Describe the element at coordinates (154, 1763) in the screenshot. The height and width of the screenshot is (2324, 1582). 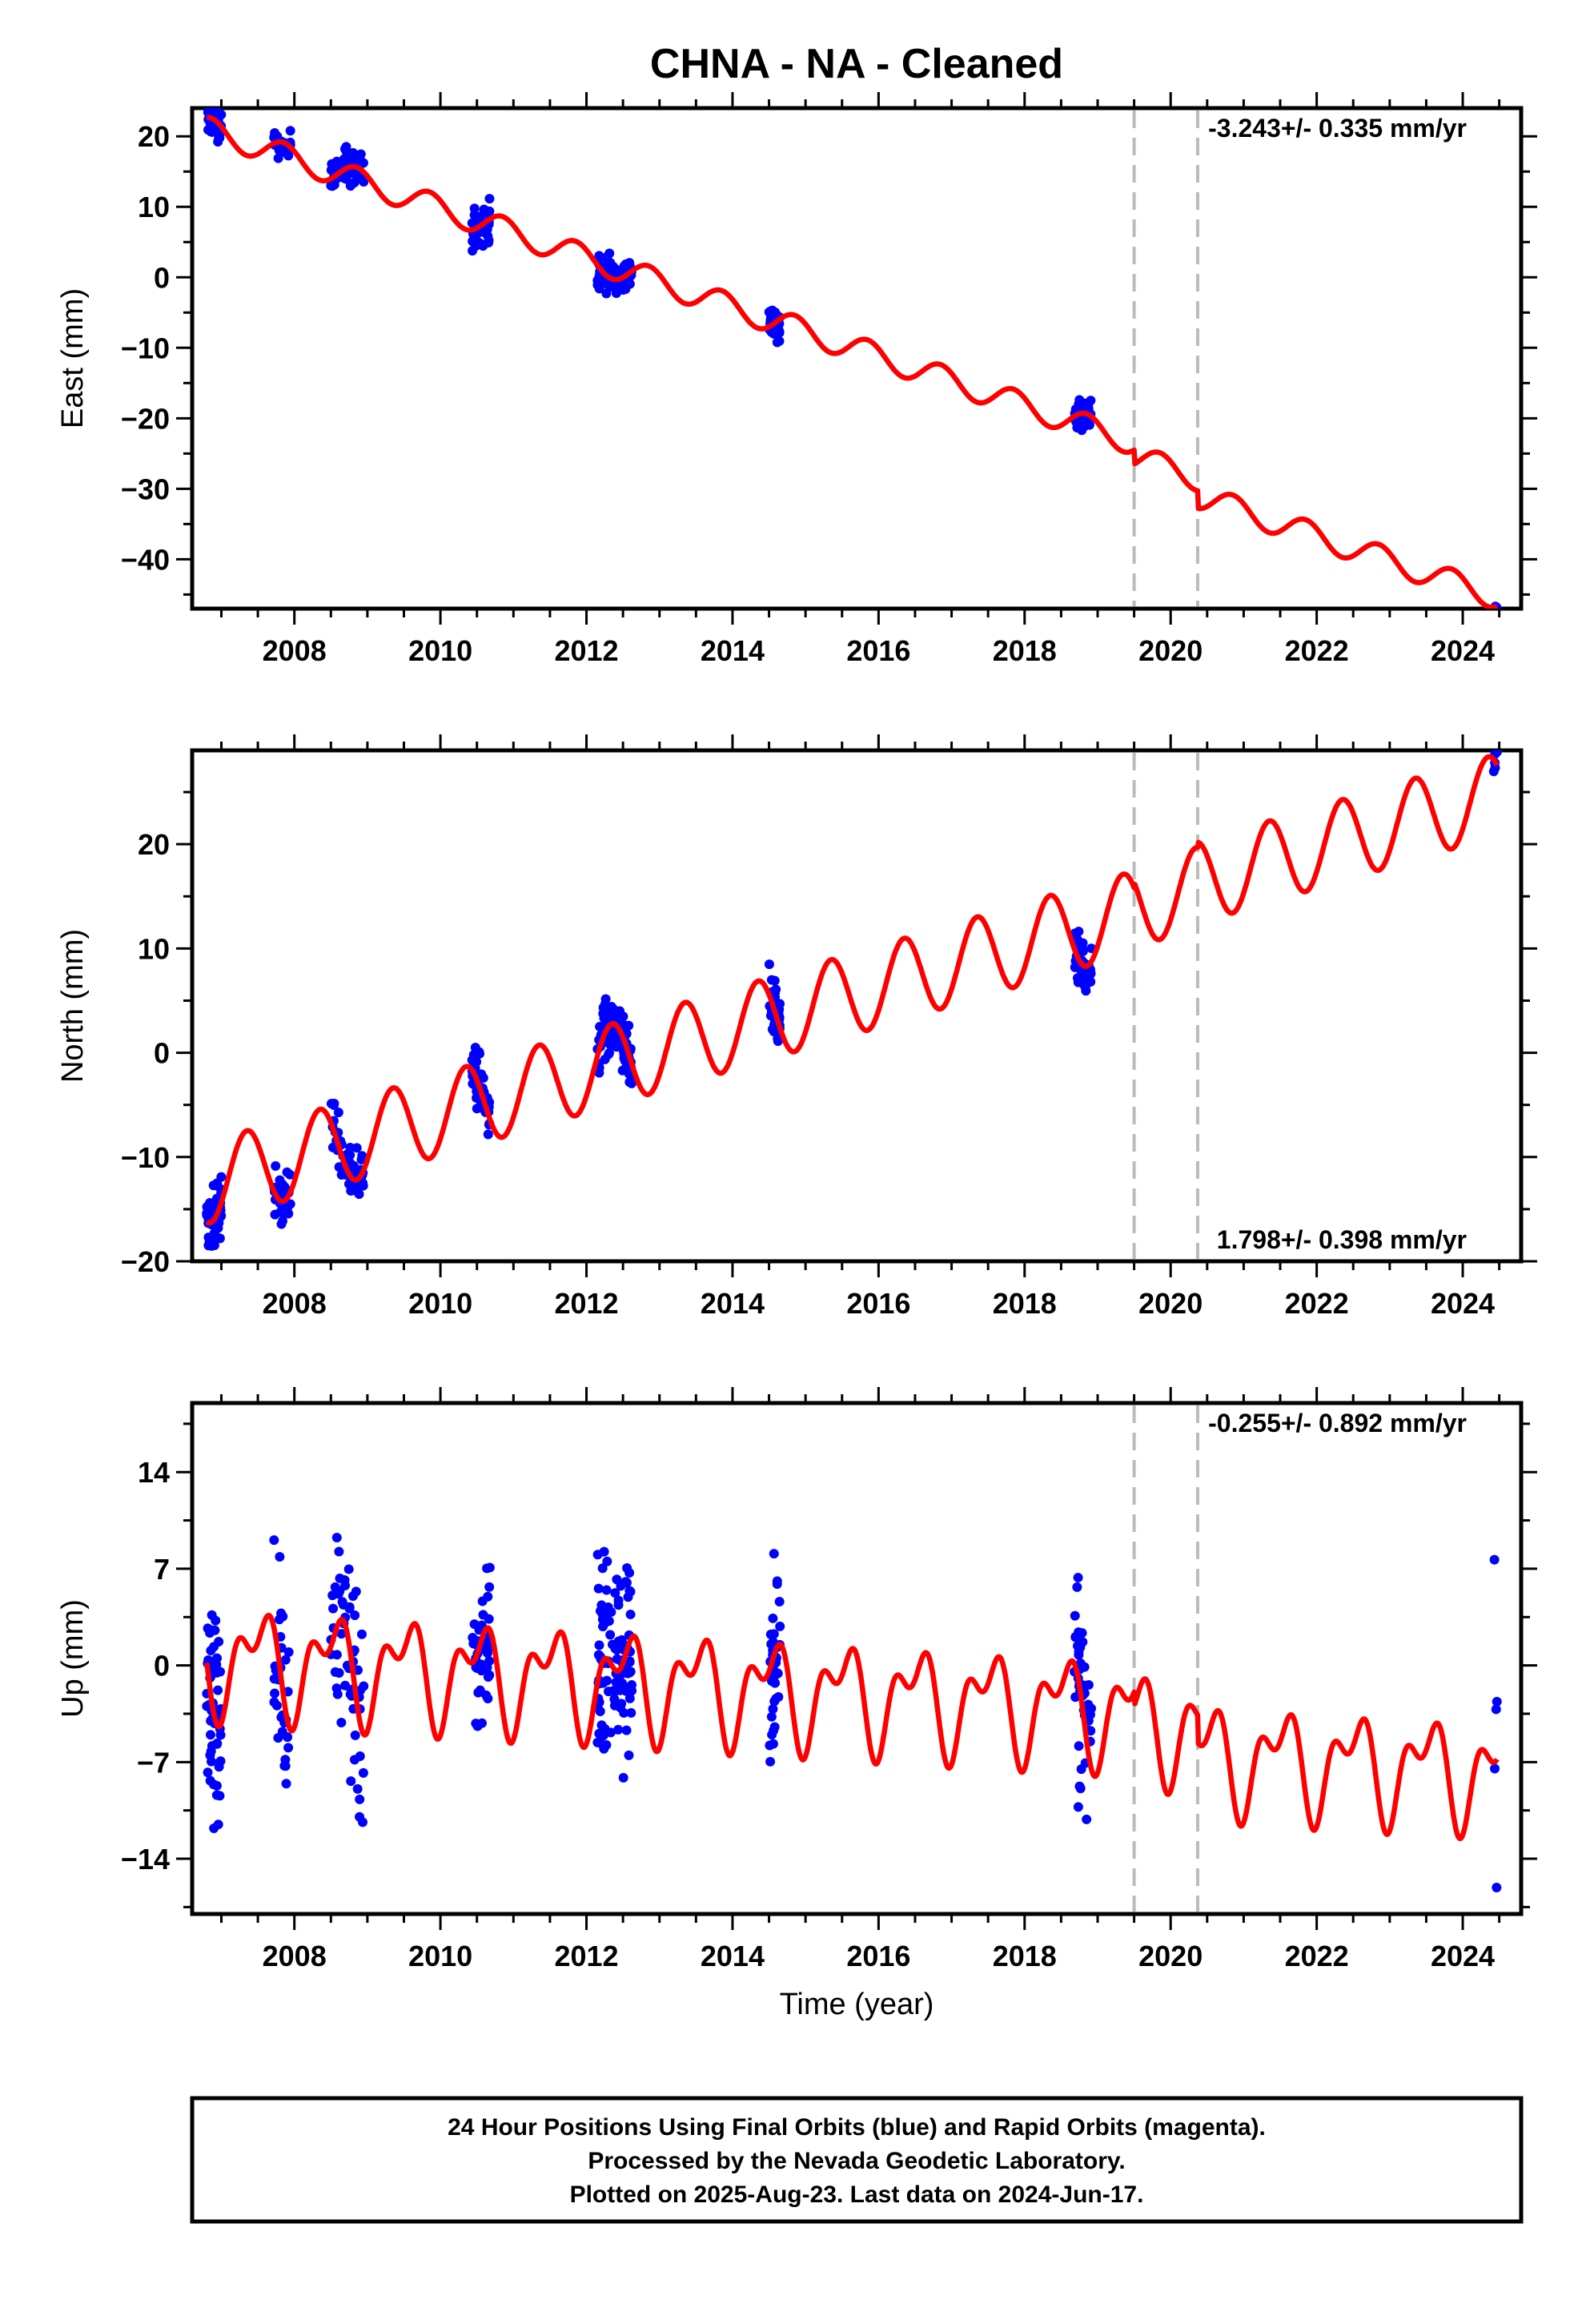
I see `y-tick-label: −7` at that location.